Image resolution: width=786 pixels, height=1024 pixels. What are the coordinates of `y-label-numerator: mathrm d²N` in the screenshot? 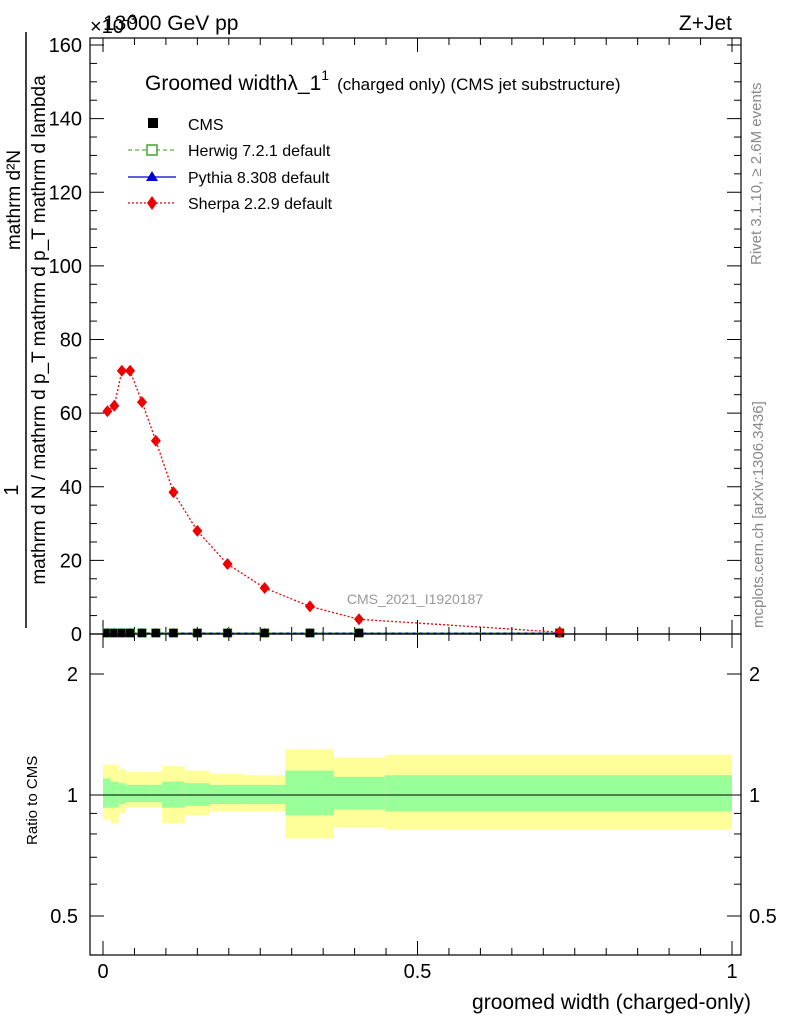 It's located at (14, 200).